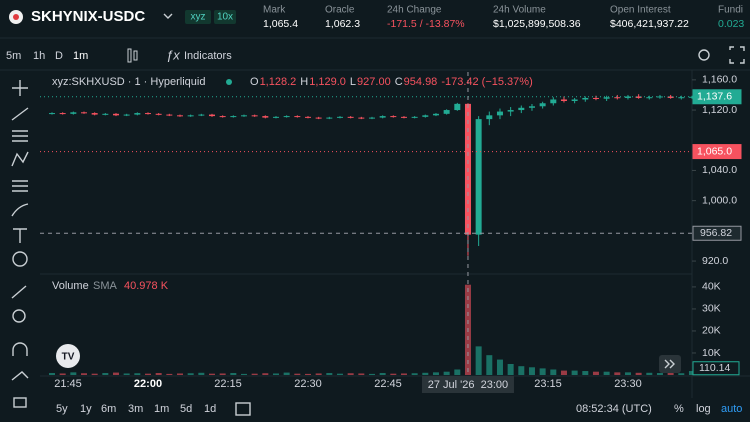 The image size is (750, 422). I want to click on market-logo-dot, so click(16, 17).